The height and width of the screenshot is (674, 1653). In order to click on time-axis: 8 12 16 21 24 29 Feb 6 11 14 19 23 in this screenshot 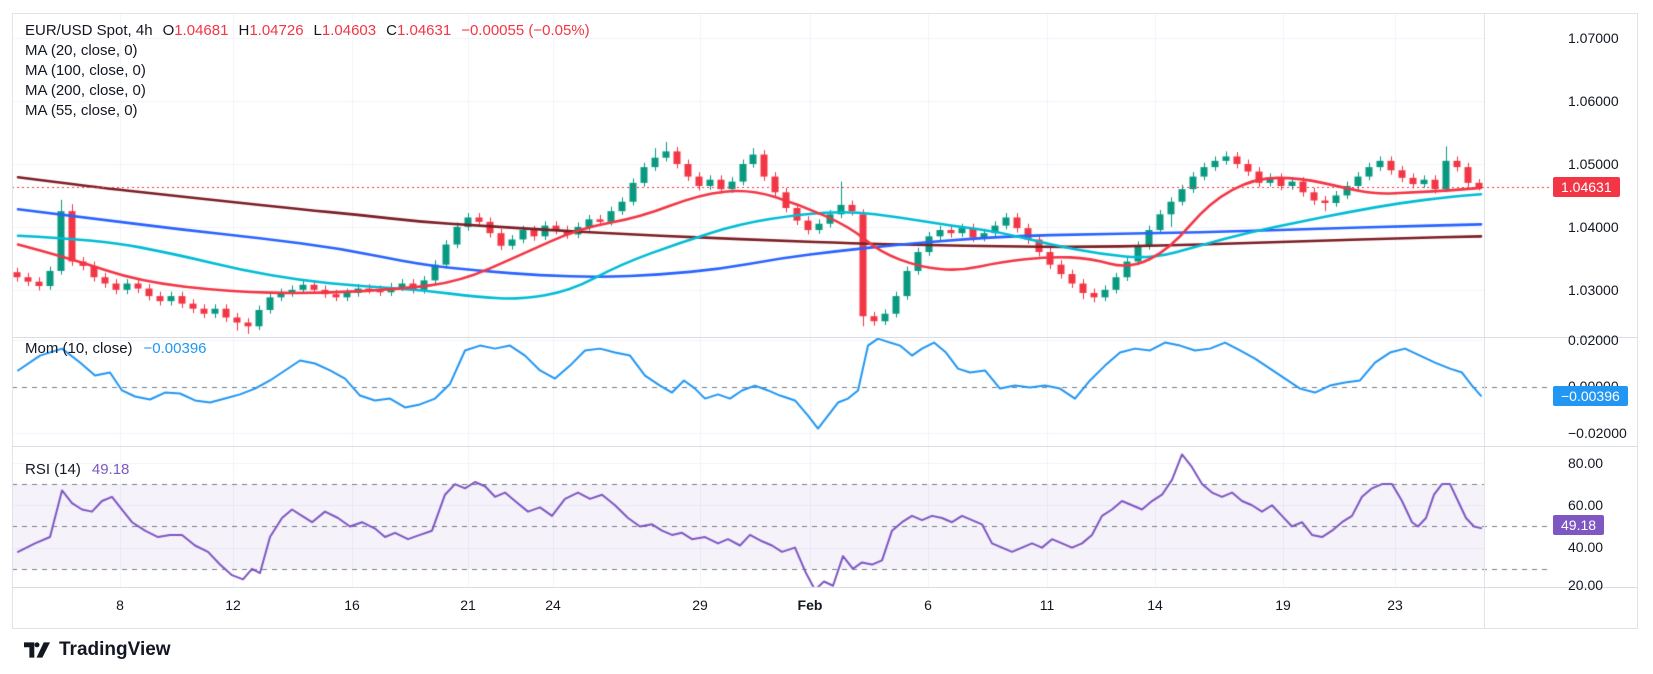, I will do `click(748, 607)`.